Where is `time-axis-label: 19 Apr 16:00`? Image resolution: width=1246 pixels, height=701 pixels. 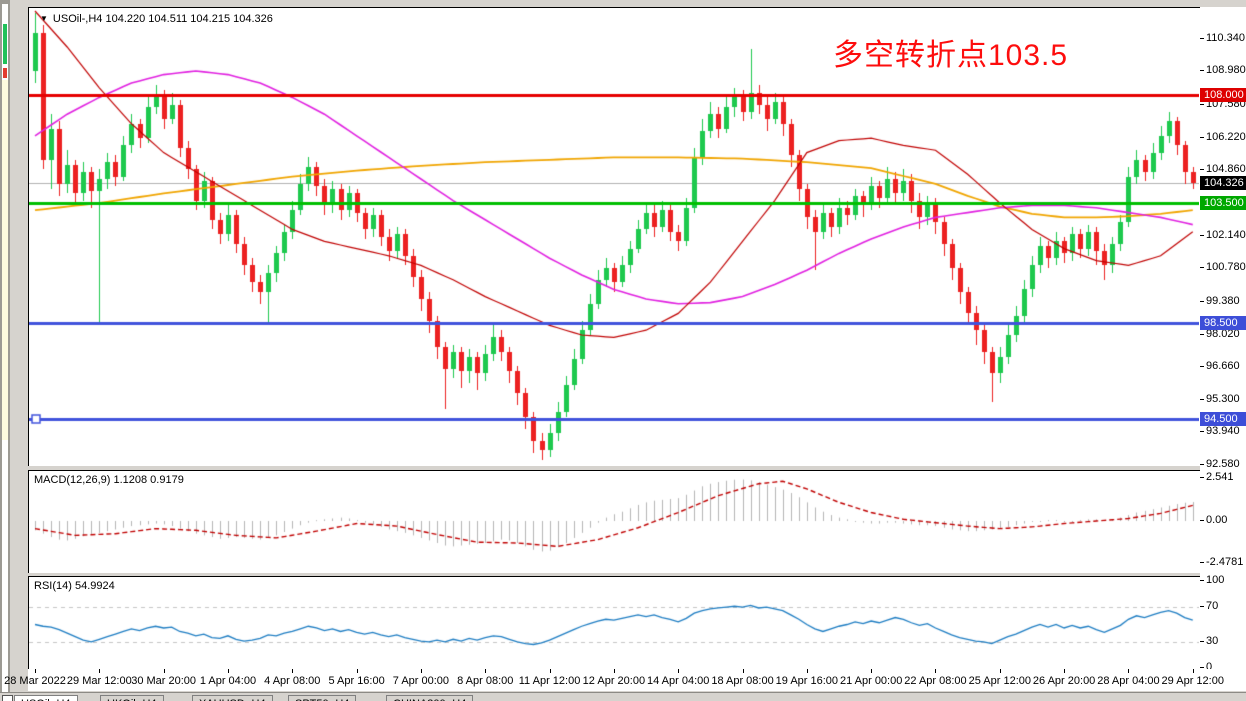
time-axis-label: 19 Apr 16:00 is located at coordinates (807, 681).